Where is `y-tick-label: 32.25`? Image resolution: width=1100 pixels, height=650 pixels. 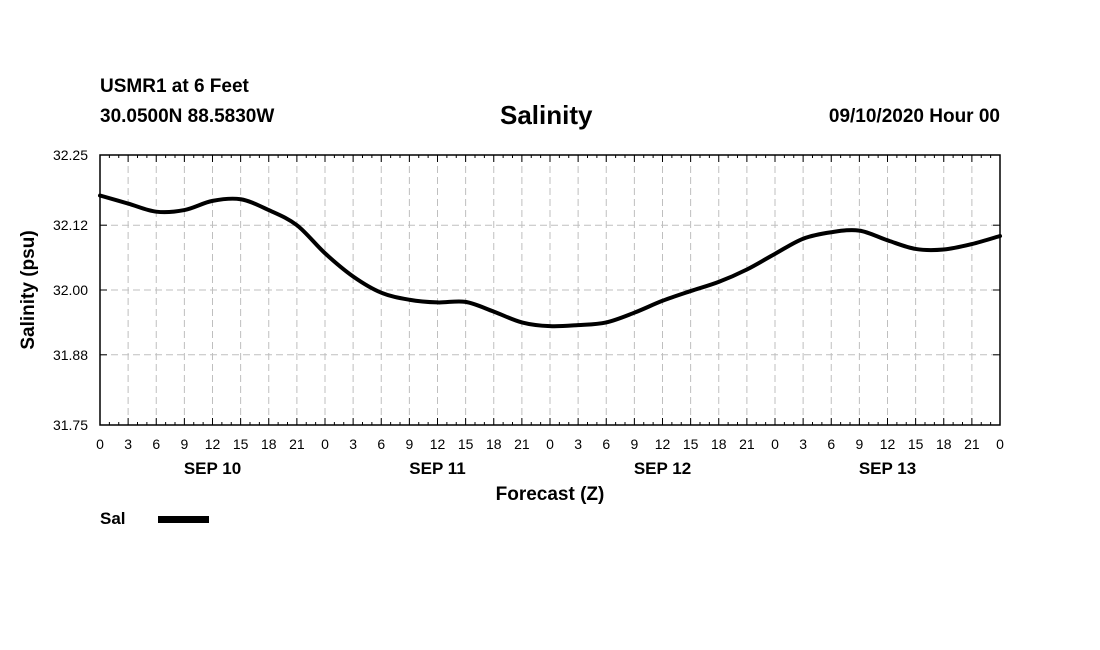
y-tick-label: 32.25 is located at coordinates (70, 155).